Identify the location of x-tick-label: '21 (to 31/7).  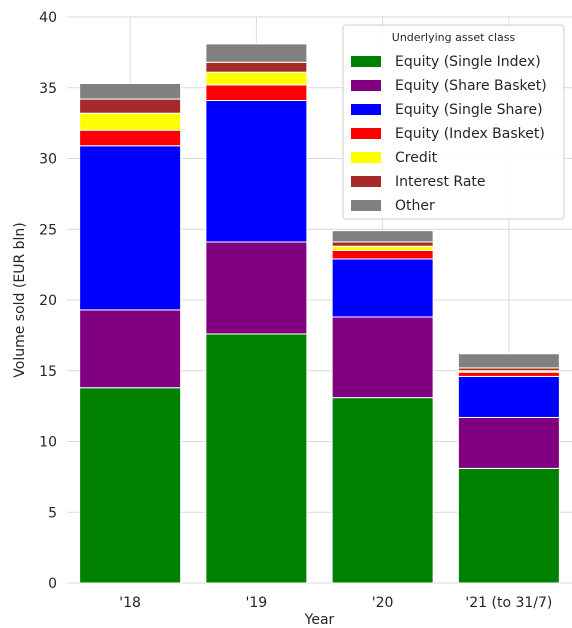
(508, 603).